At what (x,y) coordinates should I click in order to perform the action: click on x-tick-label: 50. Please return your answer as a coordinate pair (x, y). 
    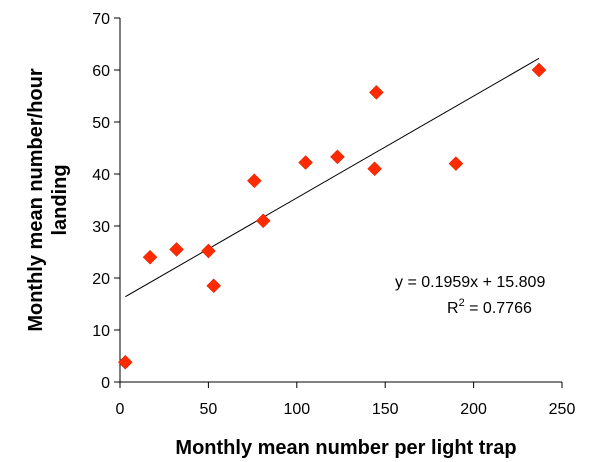
    Looking at the image, I should click on (209, 409).